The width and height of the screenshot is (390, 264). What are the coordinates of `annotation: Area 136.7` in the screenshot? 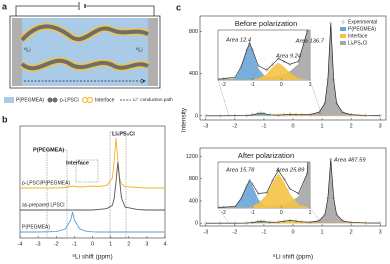 It's located at (310, 42).